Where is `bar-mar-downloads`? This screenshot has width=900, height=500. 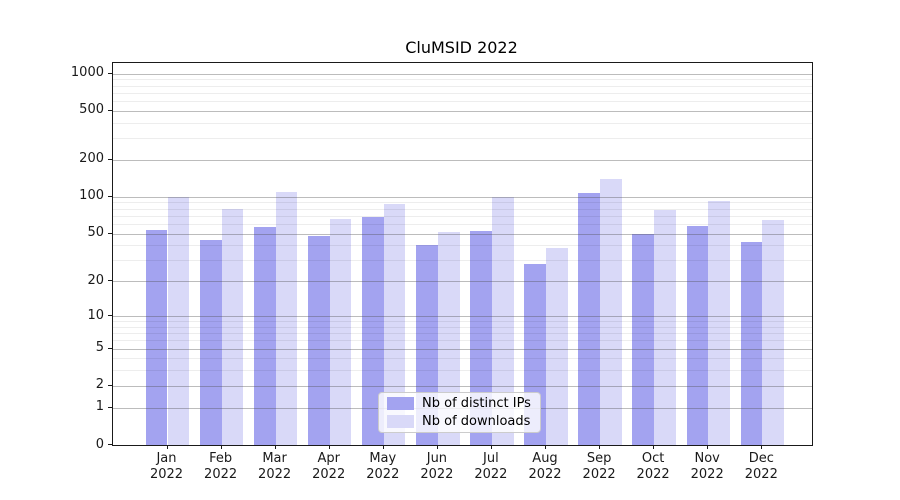 bar-mar-downloads is located at coordinates (286, 318).